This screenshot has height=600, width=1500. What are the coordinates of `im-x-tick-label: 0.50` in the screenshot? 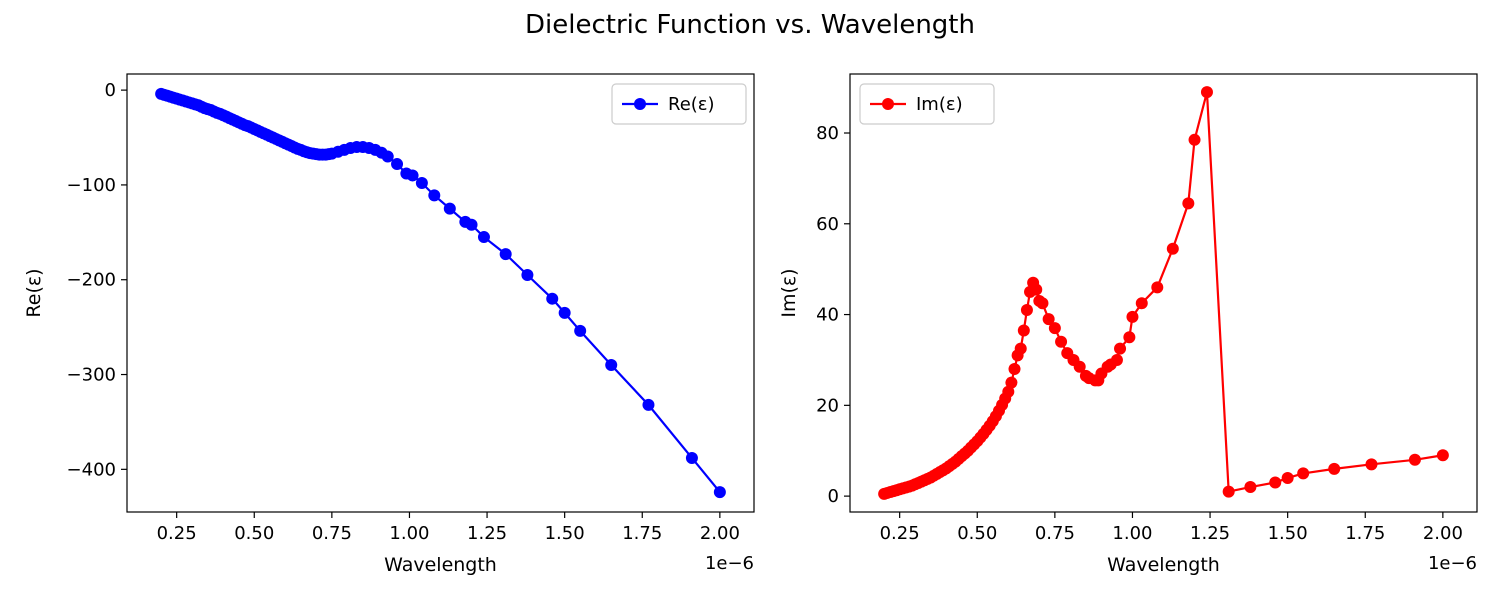 It's located at (977, 533).